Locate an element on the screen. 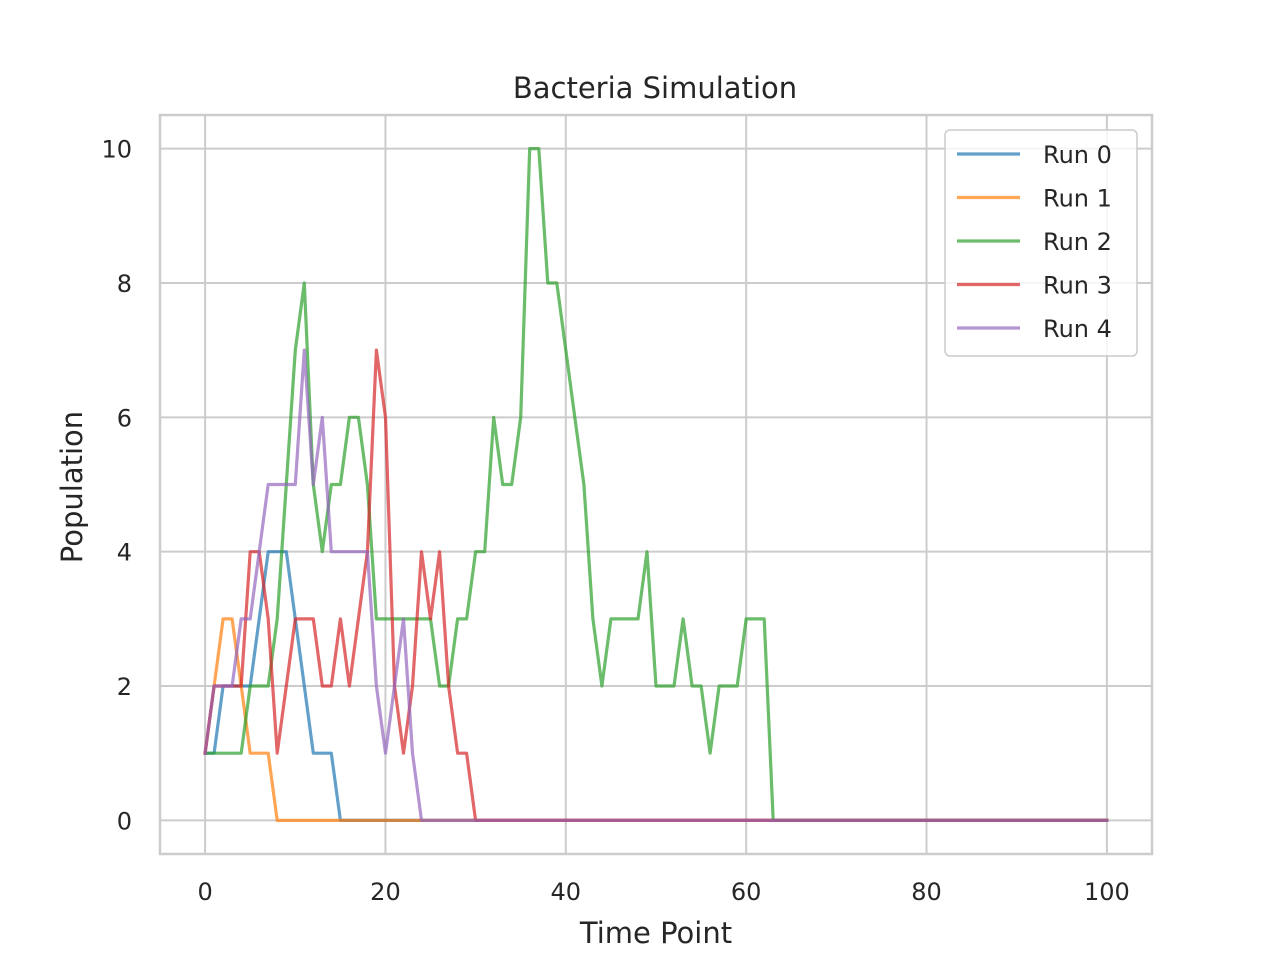  y-tick-label: 10 is located at coordinates (116, 150).